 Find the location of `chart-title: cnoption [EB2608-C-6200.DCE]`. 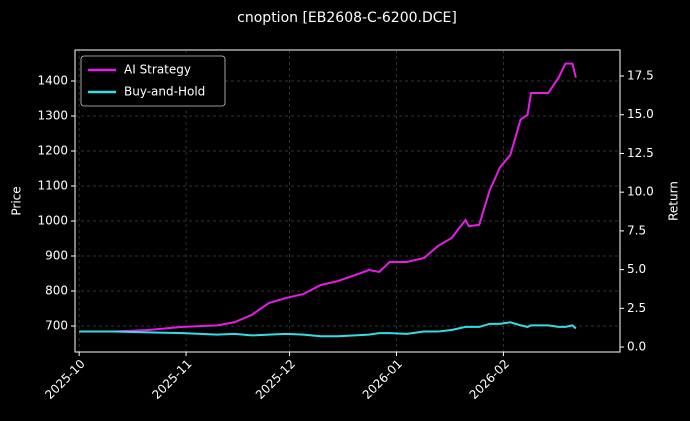

chart-title: cnoption [EB2608-C-6200.DCE] is located at coordinates (347, 18).